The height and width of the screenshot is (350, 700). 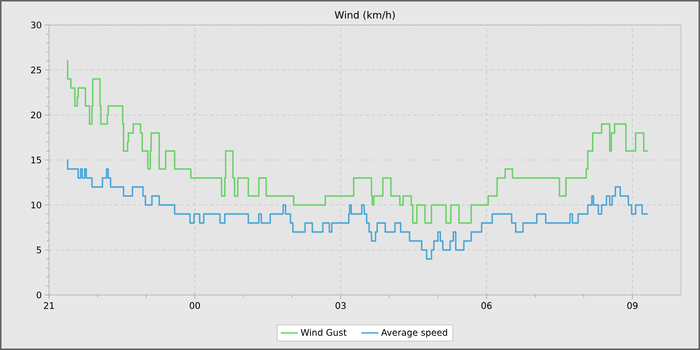 I want to click on x-tick-label: 06, so click(x=486, y=305).